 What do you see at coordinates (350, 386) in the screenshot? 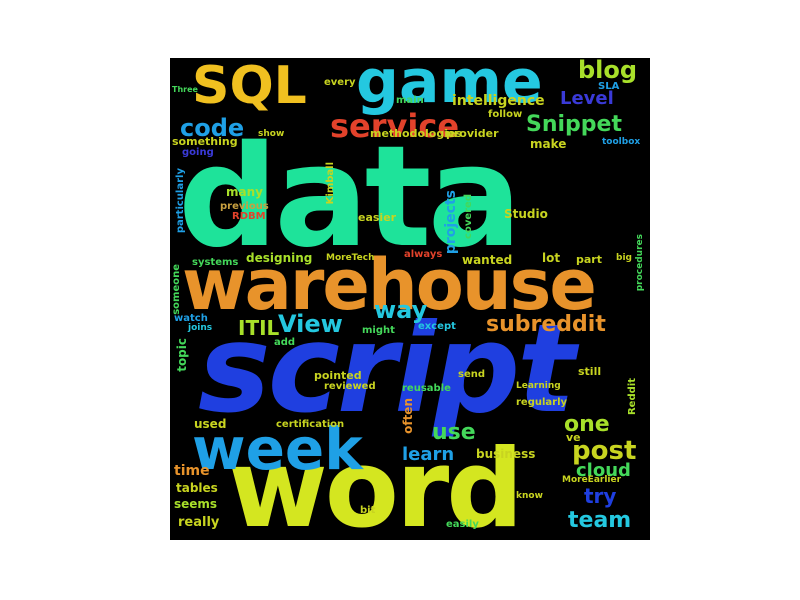
I see `word-reviewed: reviewed` at bounding box center [350, 386].